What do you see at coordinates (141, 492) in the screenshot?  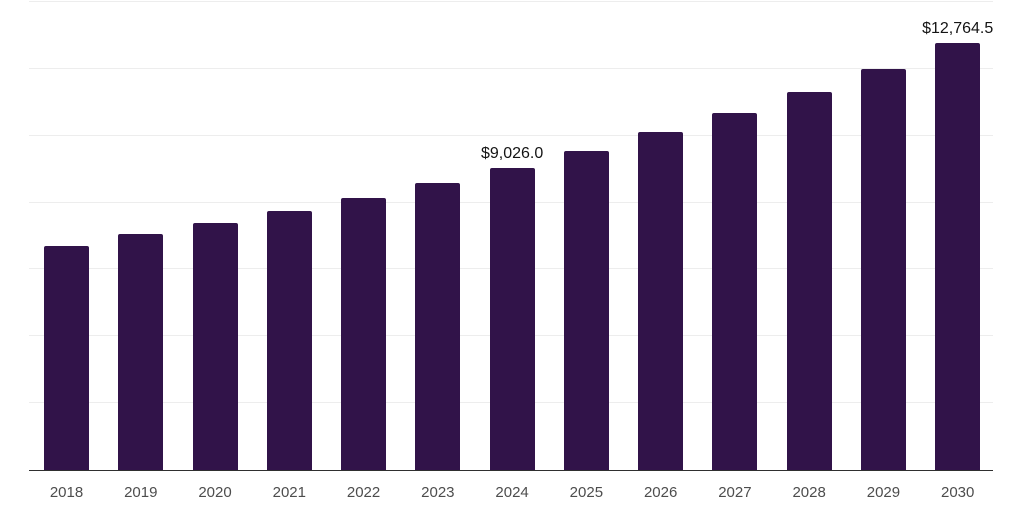 I see `x-tick-label-2019: 2019` at bounding box center [141, 492].